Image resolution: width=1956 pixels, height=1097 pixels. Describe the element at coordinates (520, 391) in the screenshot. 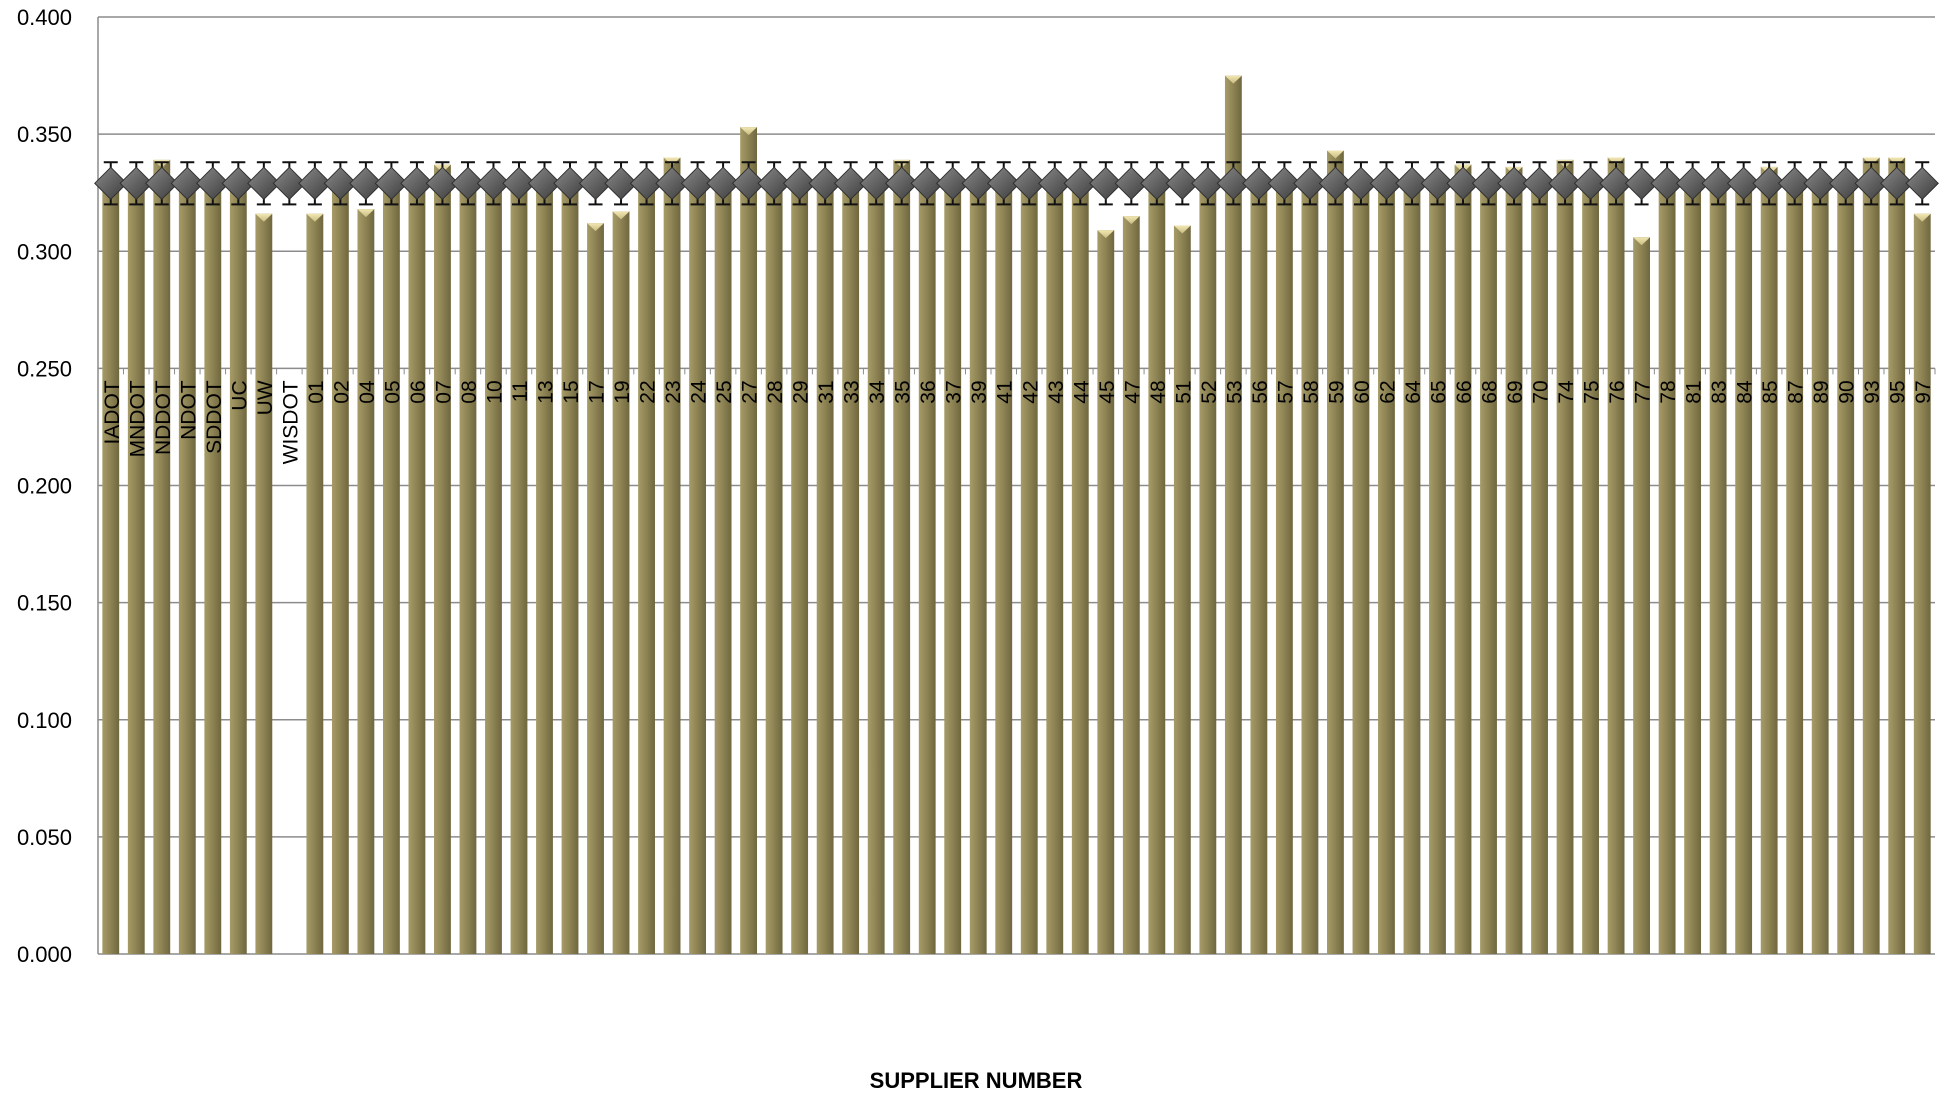

I see `x-tick-label: 11` at that location.